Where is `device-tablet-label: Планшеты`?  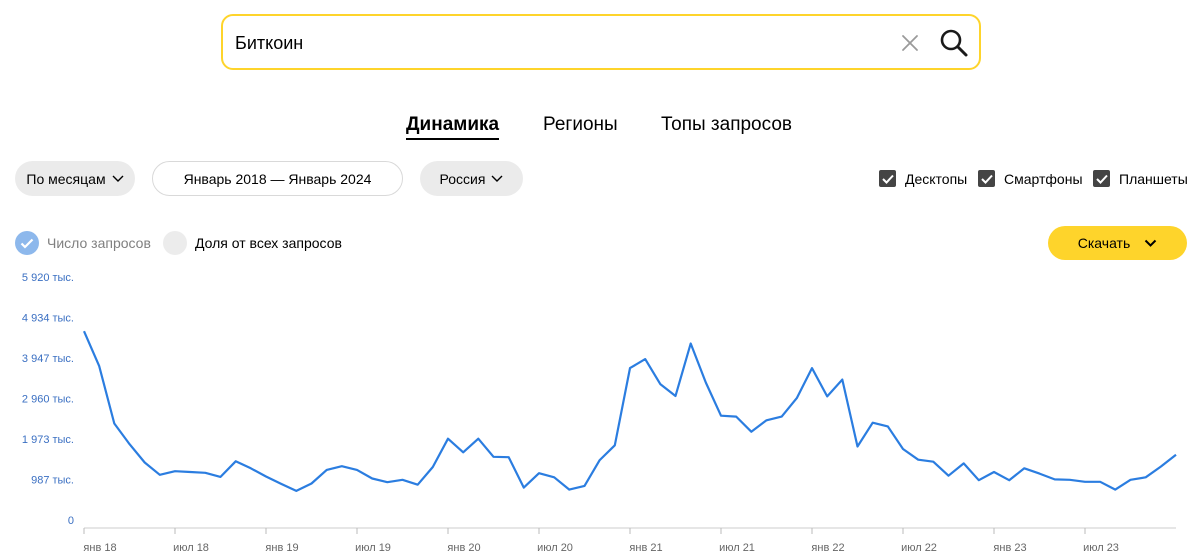
device-tablet-label: Планшеты is located at coordinates (1153, 178).